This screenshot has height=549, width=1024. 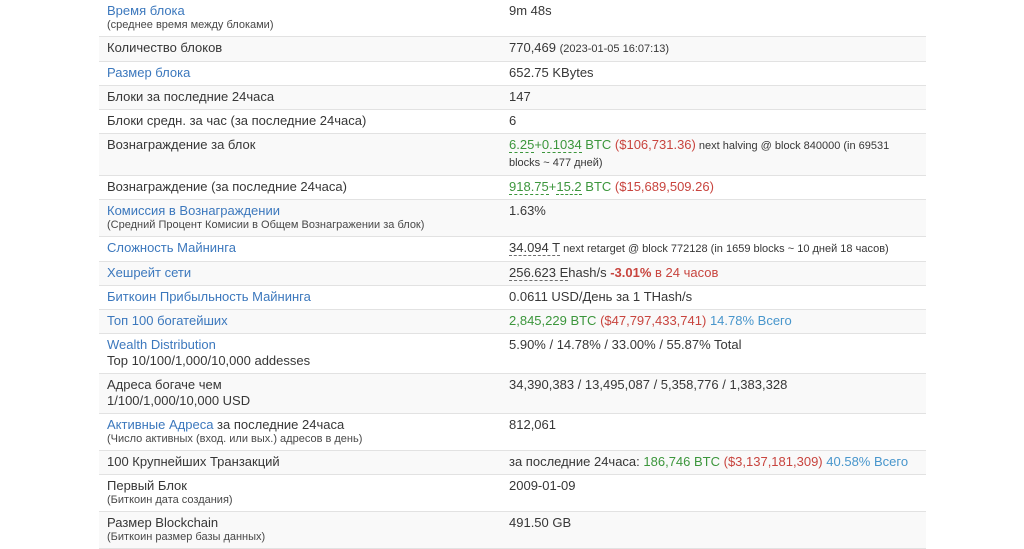 I want to click on value-text: 0.1034, so click(x=561, y=145).